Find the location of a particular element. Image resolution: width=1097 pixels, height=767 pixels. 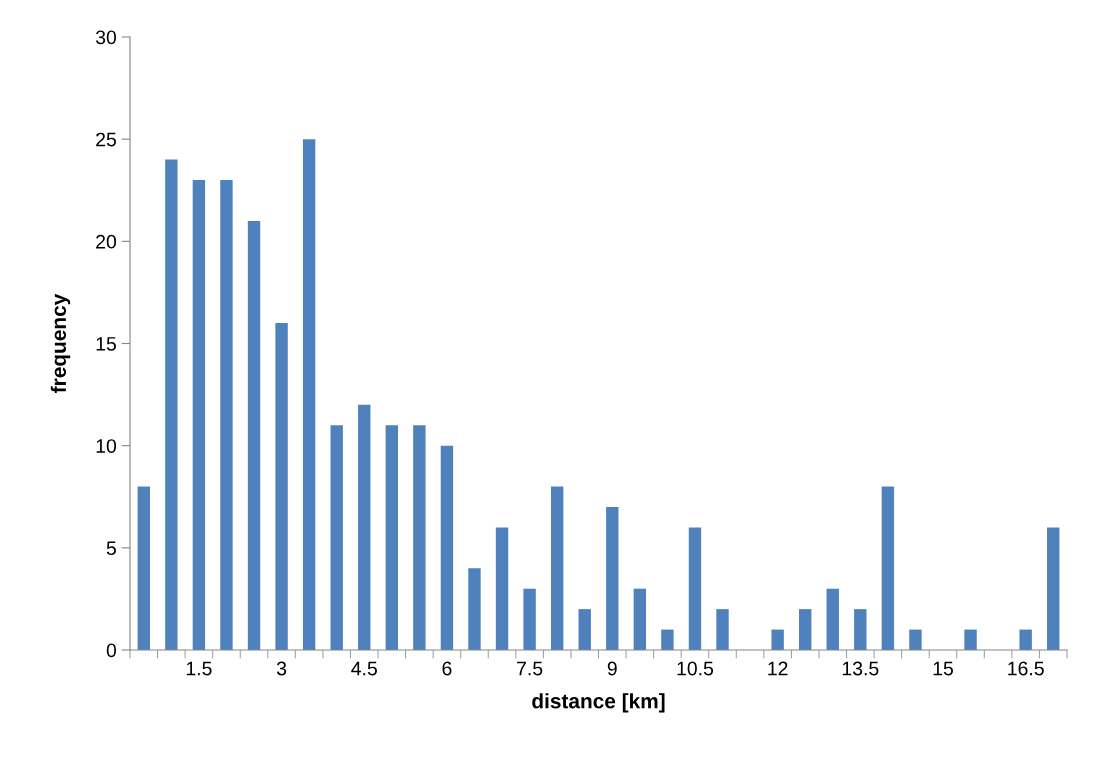

y-tick-label: 0 is located at coordinates (111, 650).